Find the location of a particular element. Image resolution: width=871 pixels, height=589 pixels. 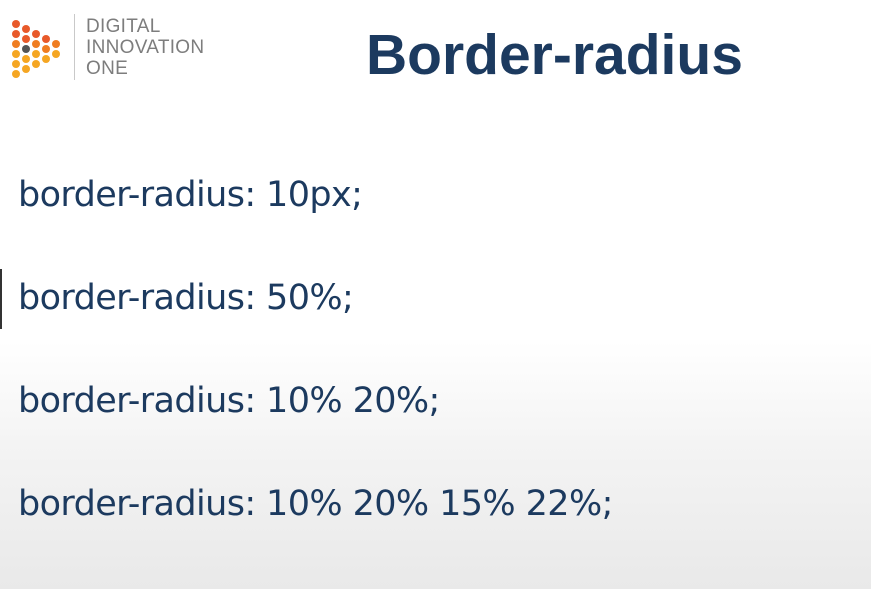

dio-logo-icon is located at coordinates (36, 49).